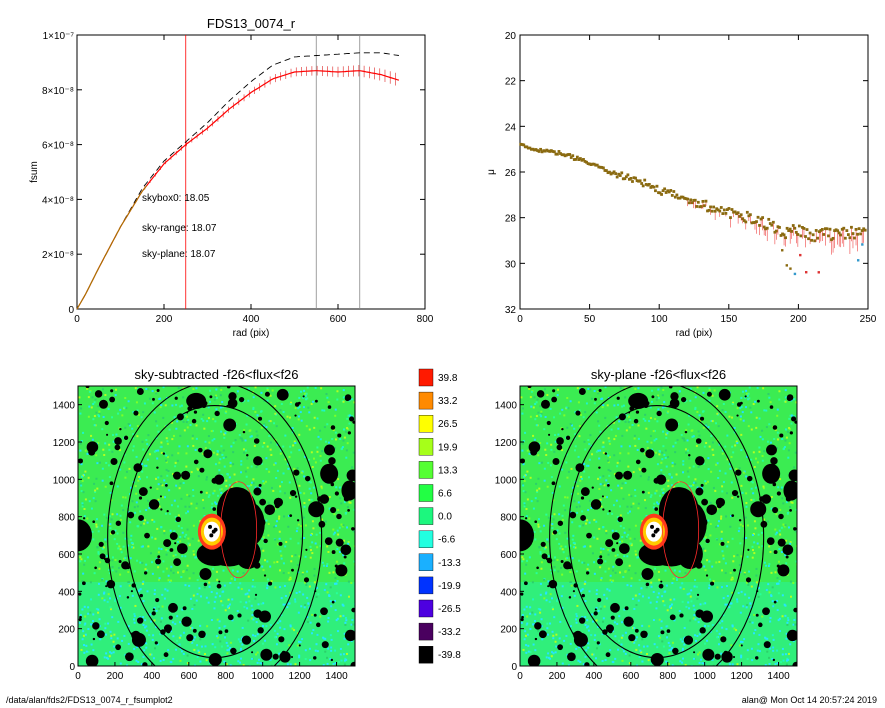 This screenshot has height=708, width=885. Describe the element at coordinates (152, 676) in the screenshot. I see `x-tick-label: 400` at that location.